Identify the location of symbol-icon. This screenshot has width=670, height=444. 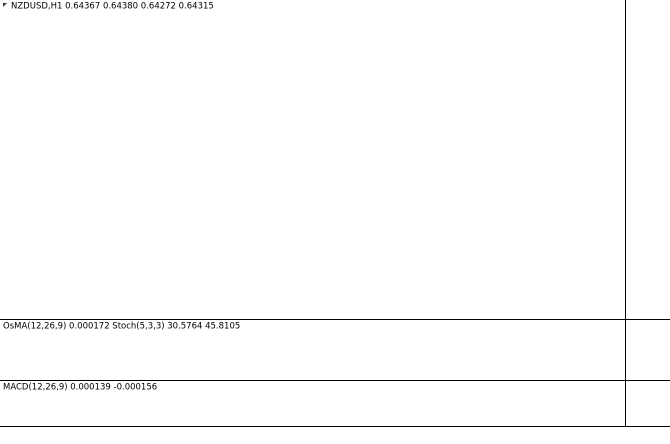
(5, 5).